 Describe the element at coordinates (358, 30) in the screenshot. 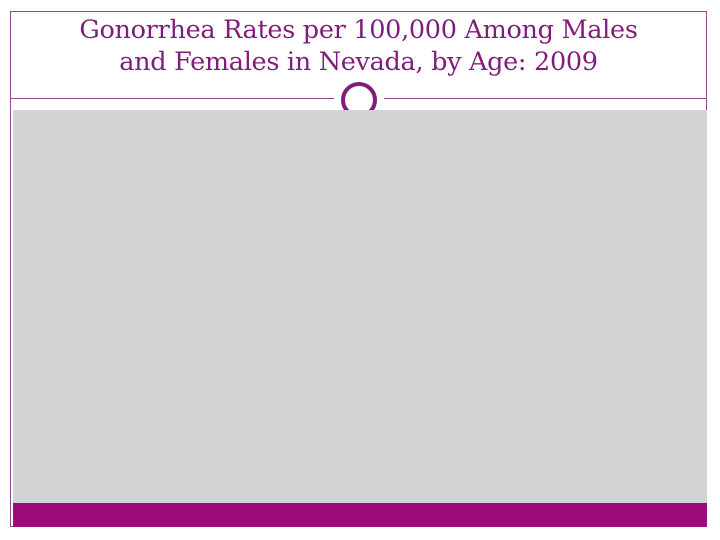

I see `title-line-1: Gonorrhea Rates per 100,000 Among Males` at that location.